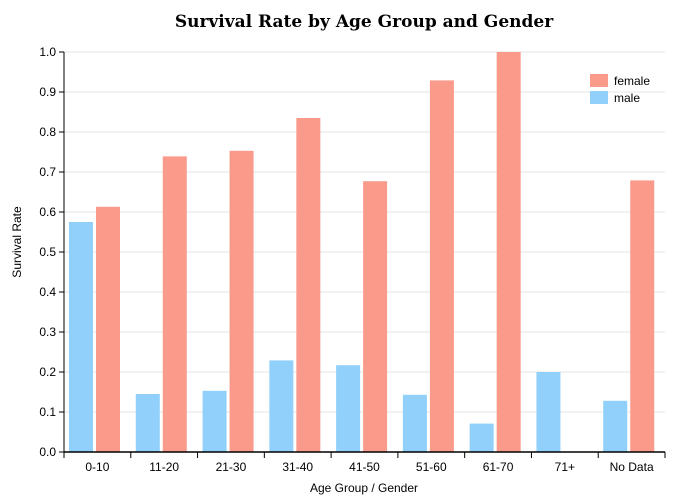  Describe the element at coordinates (620, 89) in the screenshot. I see `legend: female male` at that location.